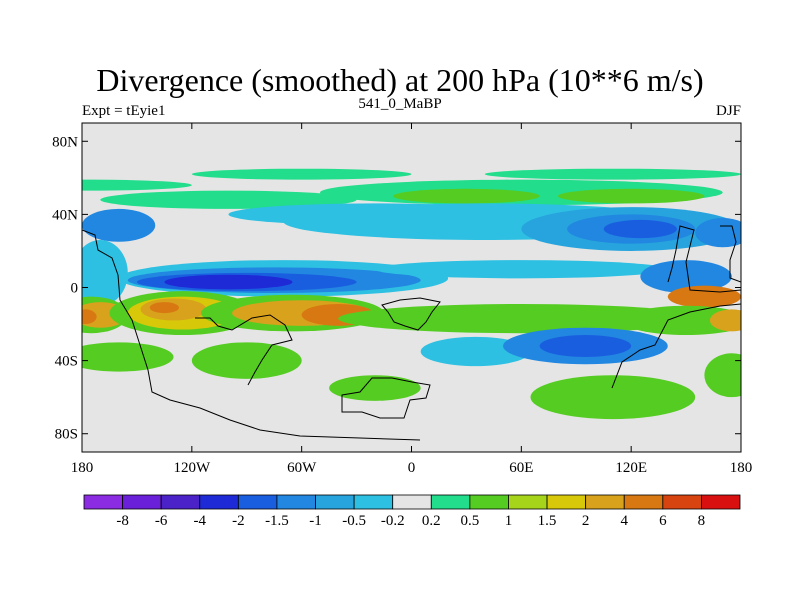 This screenshot has width=800, height=600. I want to click on africa-coastline, so click(411, 314).